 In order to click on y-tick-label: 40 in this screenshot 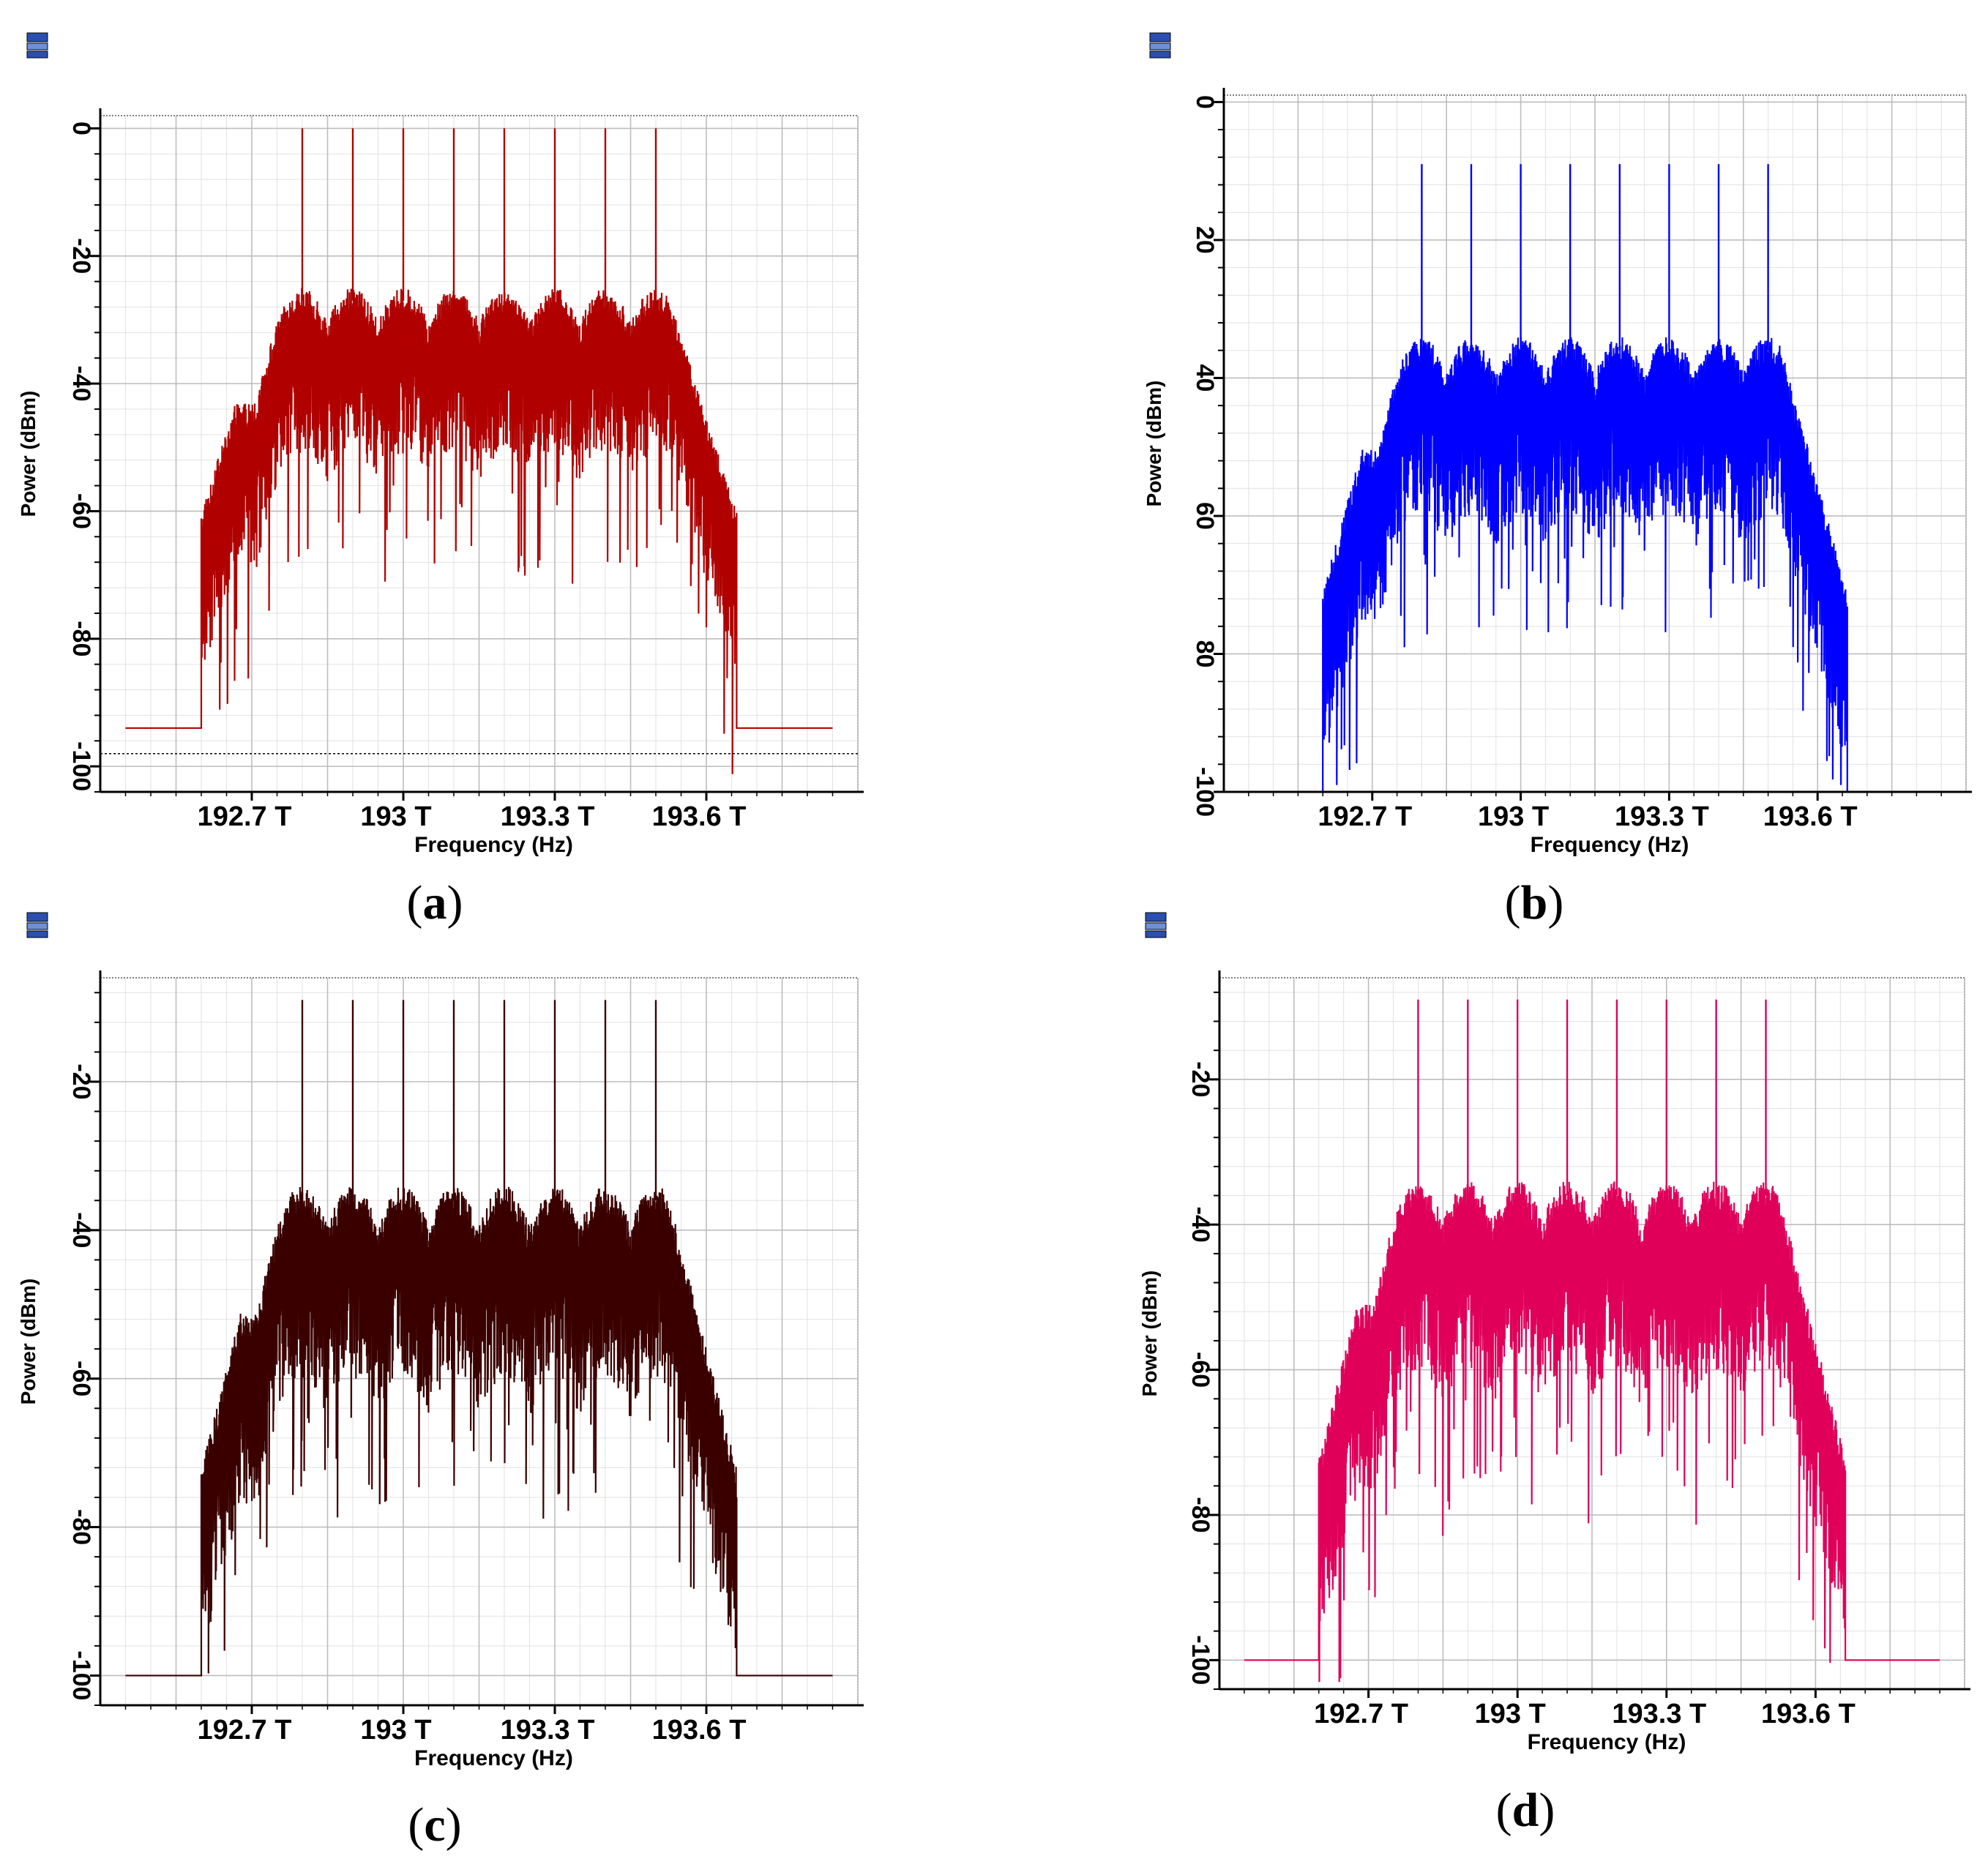, I will do `click(1205, 378)`.